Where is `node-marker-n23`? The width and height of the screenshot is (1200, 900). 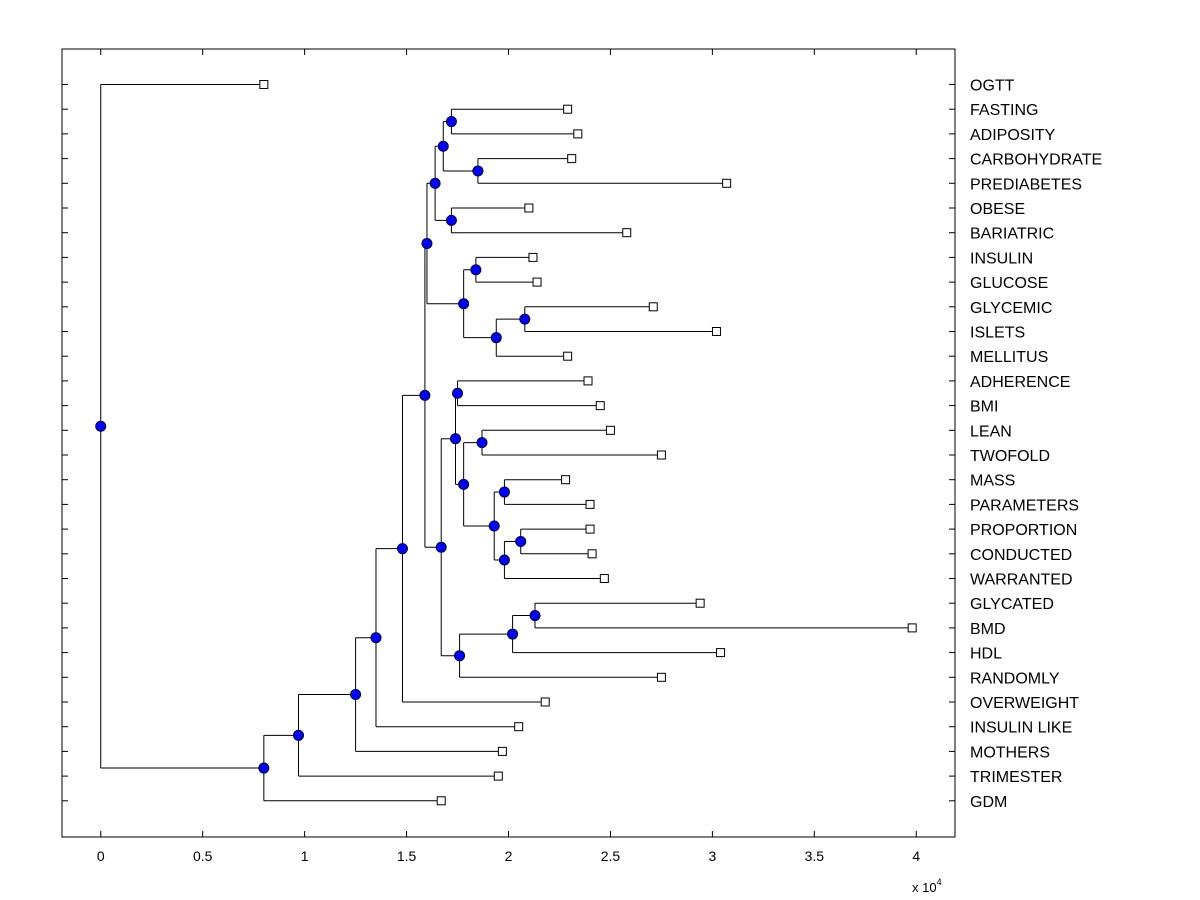
node-marker-n23 is located at coordinates (425, 395).